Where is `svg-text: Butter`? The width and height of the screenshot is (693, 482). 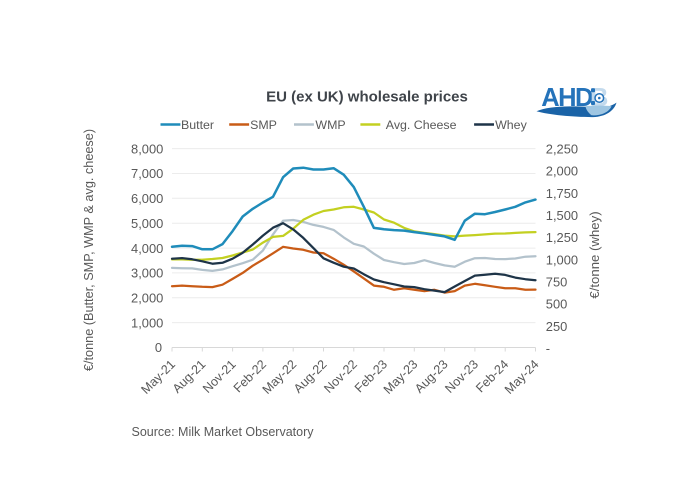 svg-text: Butter is located at coordinates (197, 125).